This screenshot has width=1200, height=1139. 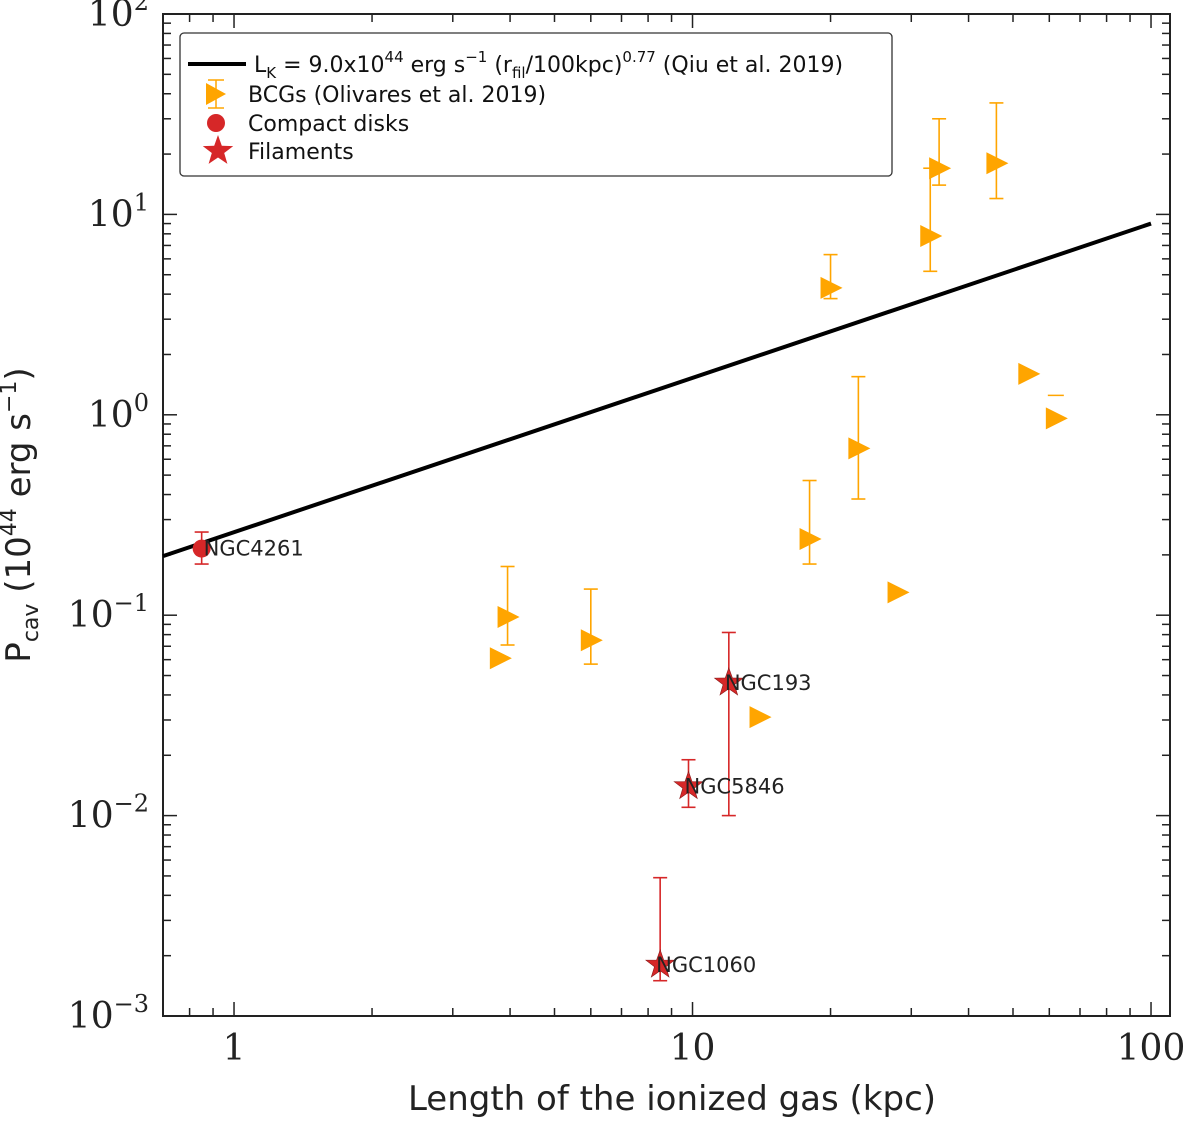 I want to click on y-tick-label: 10⁰, so click(x=118, y=412).